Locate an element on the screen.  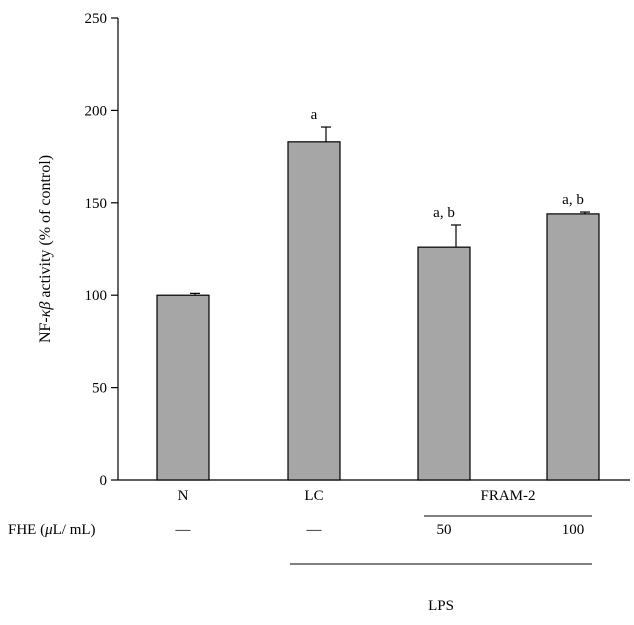
y-axis-title-part-1: NF- is located at coordinates (45, 330).